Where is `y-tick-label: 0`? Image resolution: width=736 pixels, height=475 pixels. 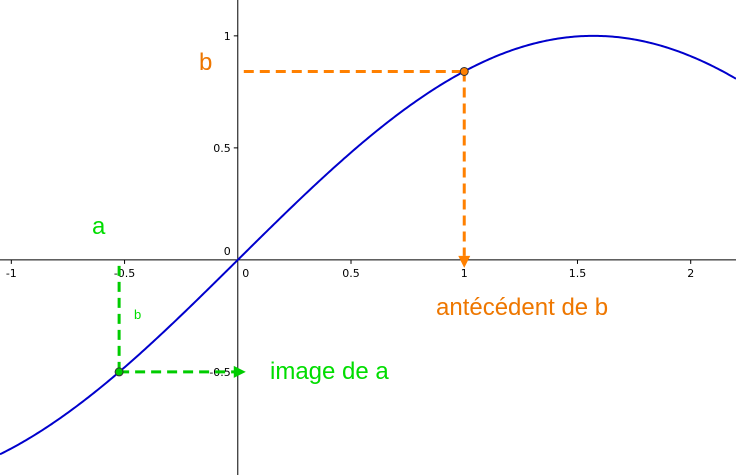
y-tick-label: 0 is located at coordinates (227, 251).